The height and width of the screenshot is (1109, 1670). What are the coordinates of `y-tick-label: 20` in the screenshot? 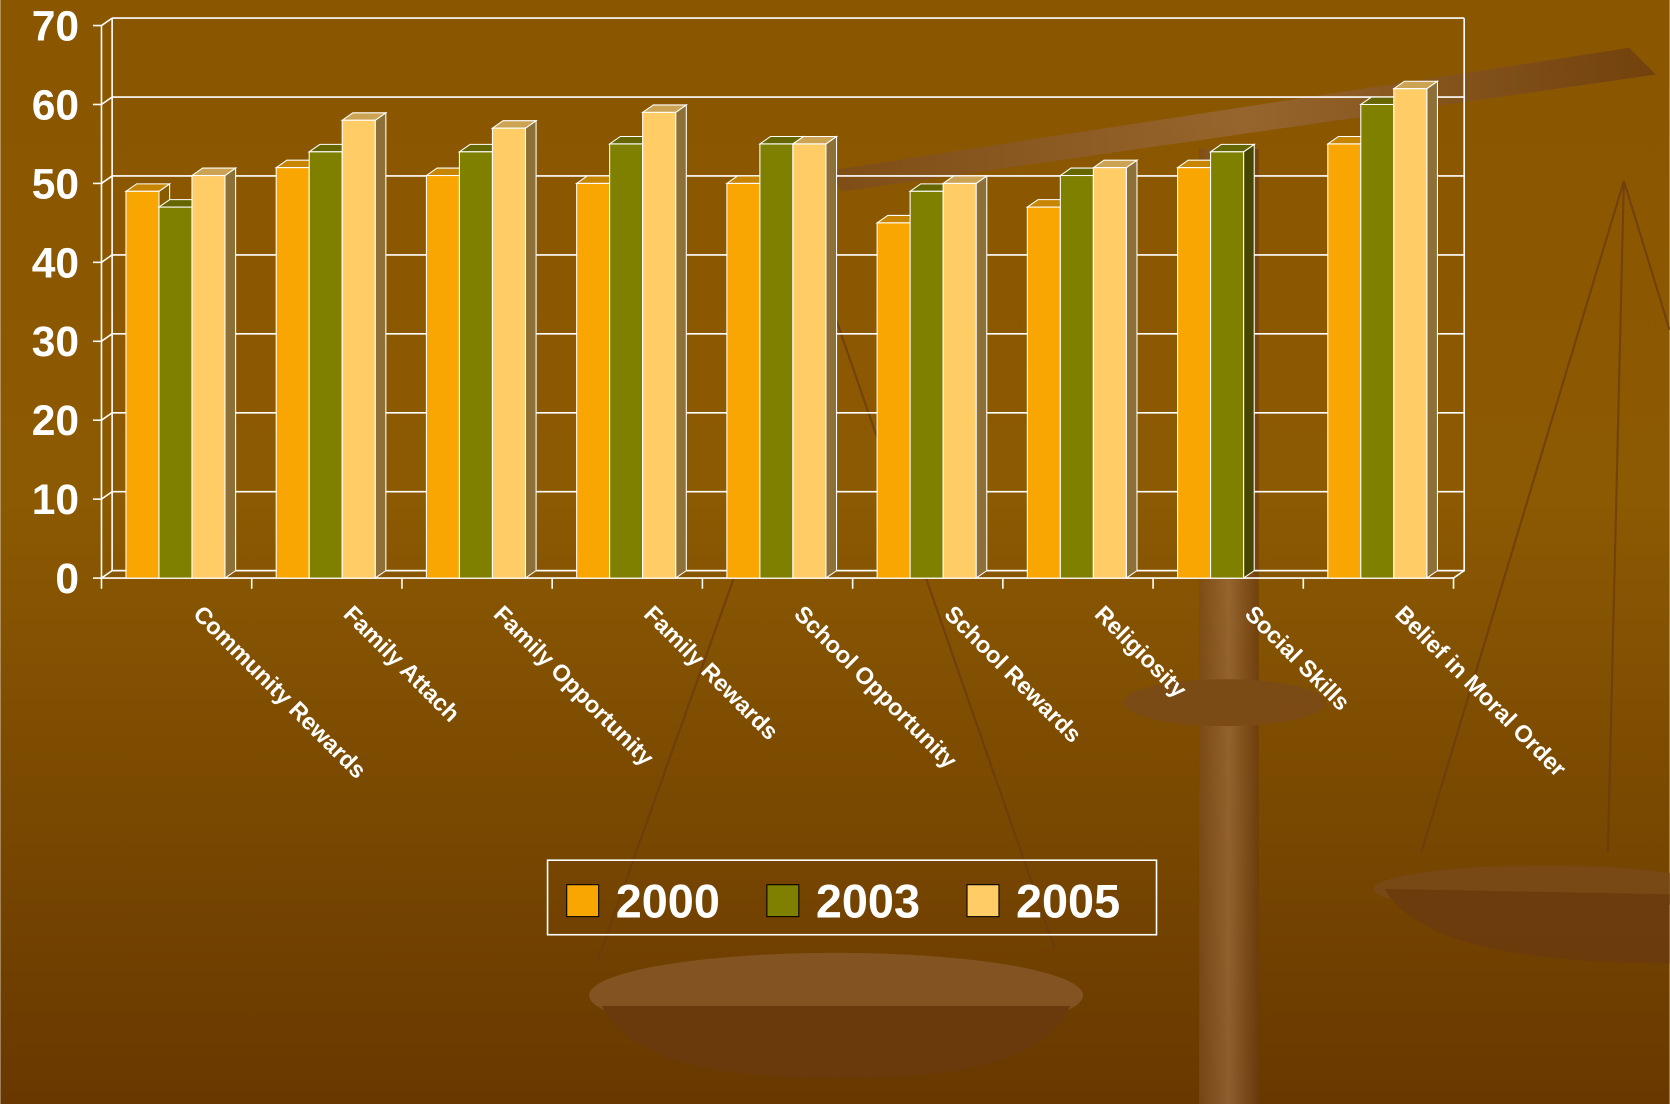 It's located at (55, 421).